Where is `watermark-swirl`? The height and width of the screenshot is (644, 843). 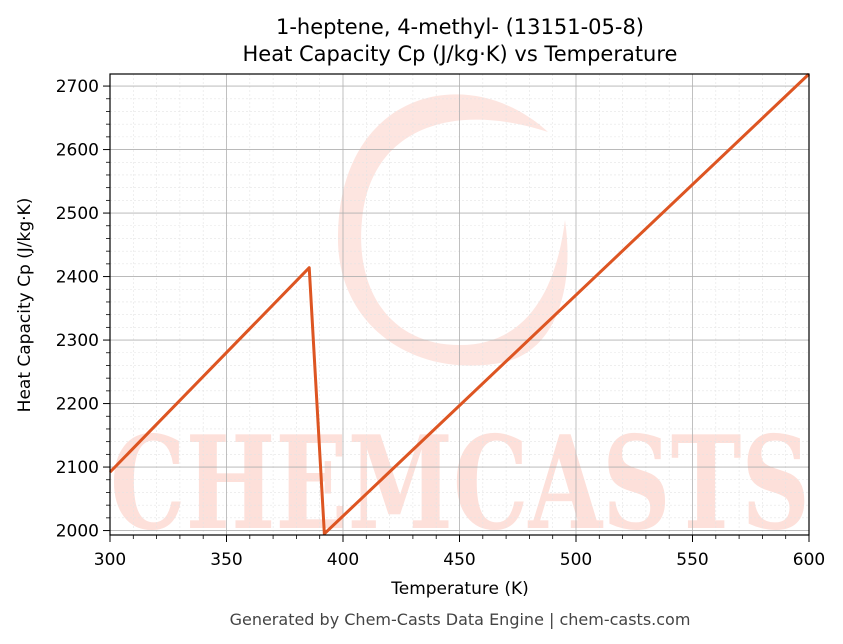 watermark-swirl is located at coordinates (452, 230).